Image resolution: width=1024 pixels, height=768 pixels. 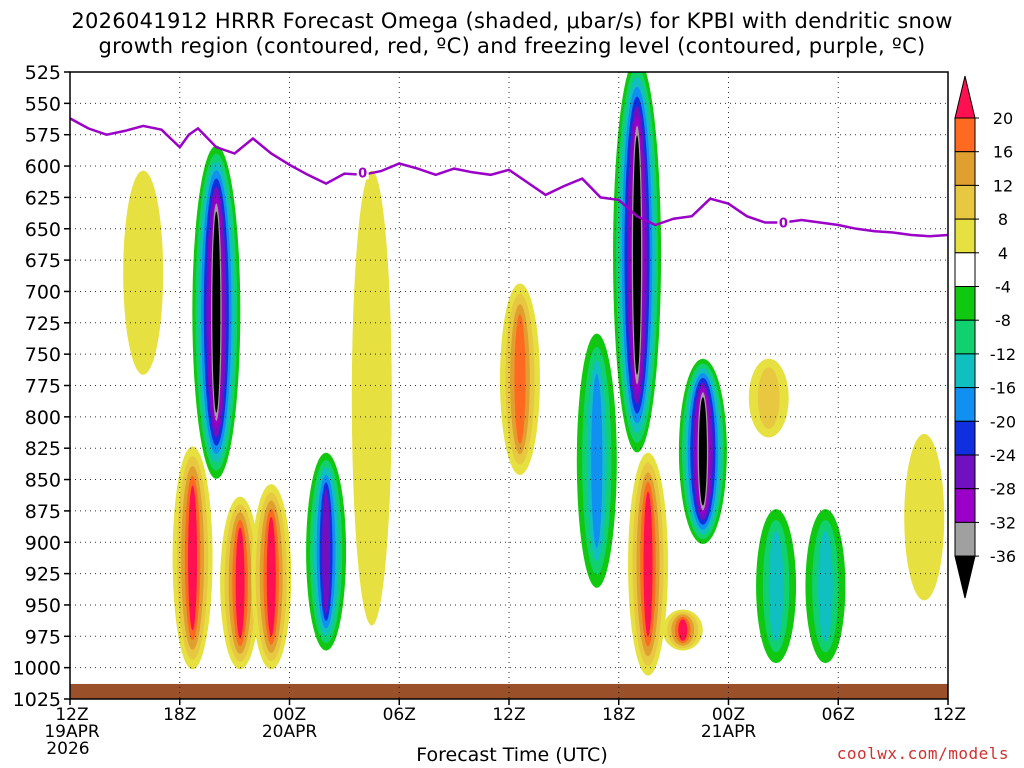 I want to click on y-tick-label: 650, so click(x=43, y=230).